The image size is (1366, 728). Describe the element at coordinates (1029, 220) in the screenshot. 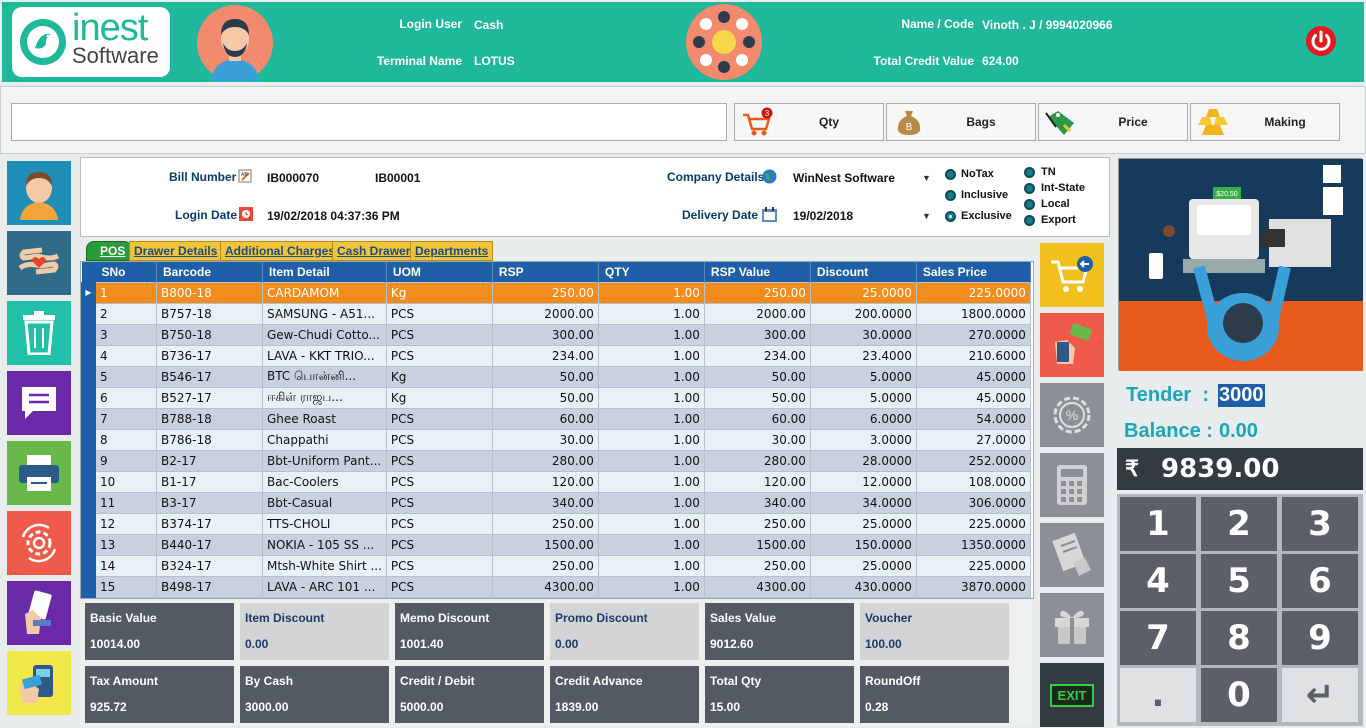

I see `export-radio` at that location.